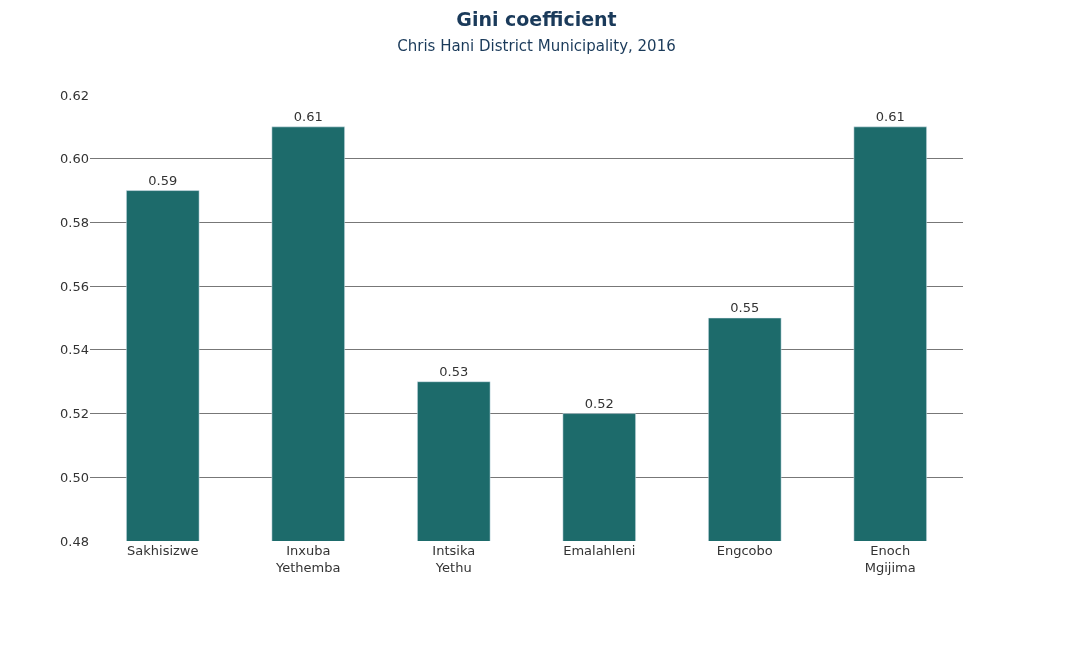 The image size is (1073, 651). Describe the element at coordinates (74, 222) in the screenshot. I see `y-tick-label: 0.58` at that location.